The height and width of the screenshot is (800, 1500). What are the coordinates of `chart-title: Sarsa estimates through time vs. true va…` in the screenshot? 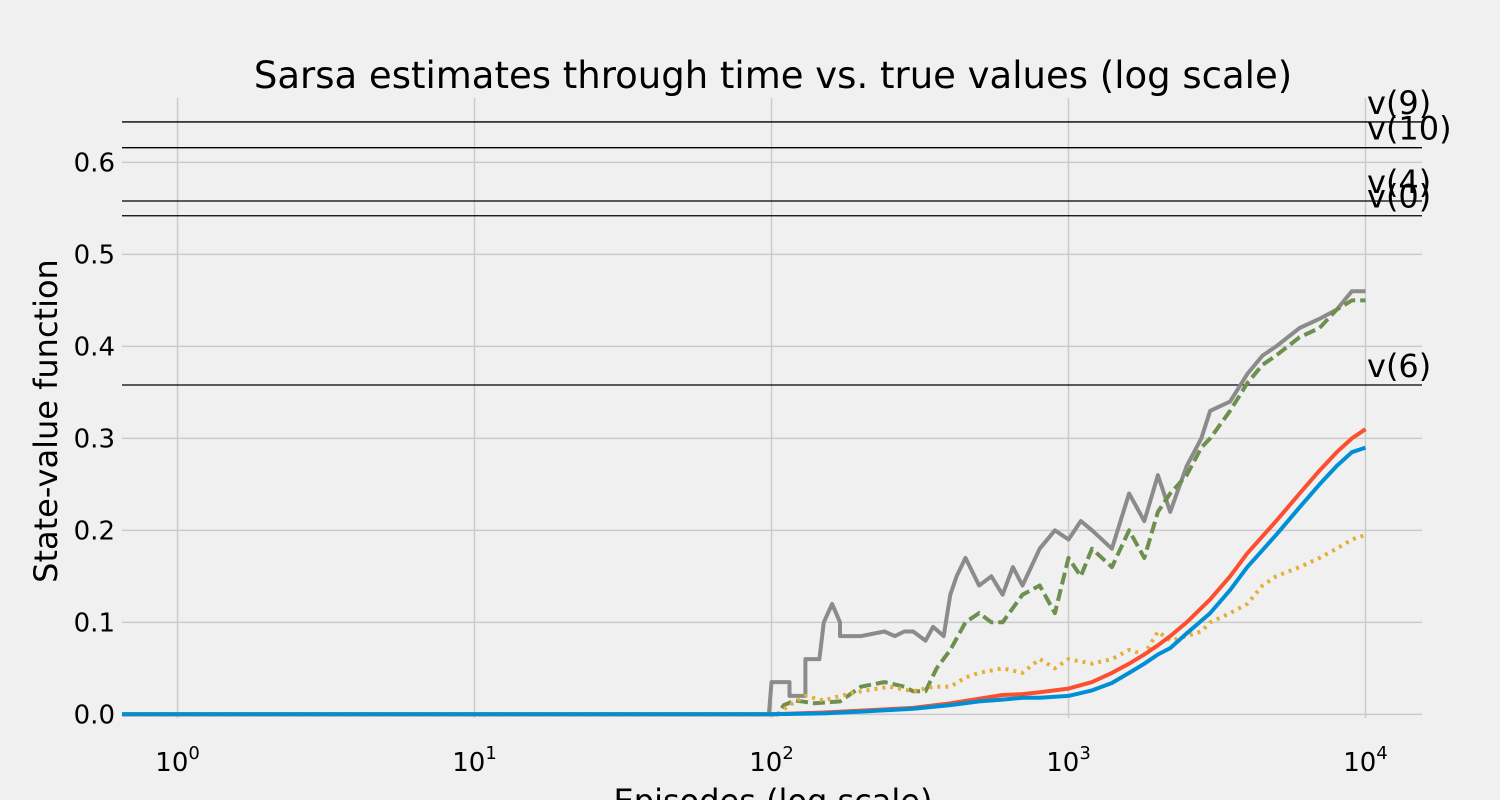 It's located at (773, 75).